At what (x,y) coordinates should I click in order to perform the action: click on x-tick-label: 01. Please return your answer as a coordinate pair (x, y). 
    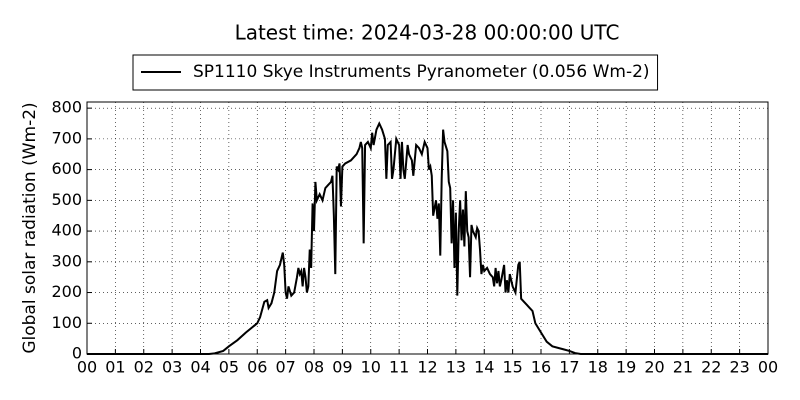
    Looking at the image, I should click on (115, 367).